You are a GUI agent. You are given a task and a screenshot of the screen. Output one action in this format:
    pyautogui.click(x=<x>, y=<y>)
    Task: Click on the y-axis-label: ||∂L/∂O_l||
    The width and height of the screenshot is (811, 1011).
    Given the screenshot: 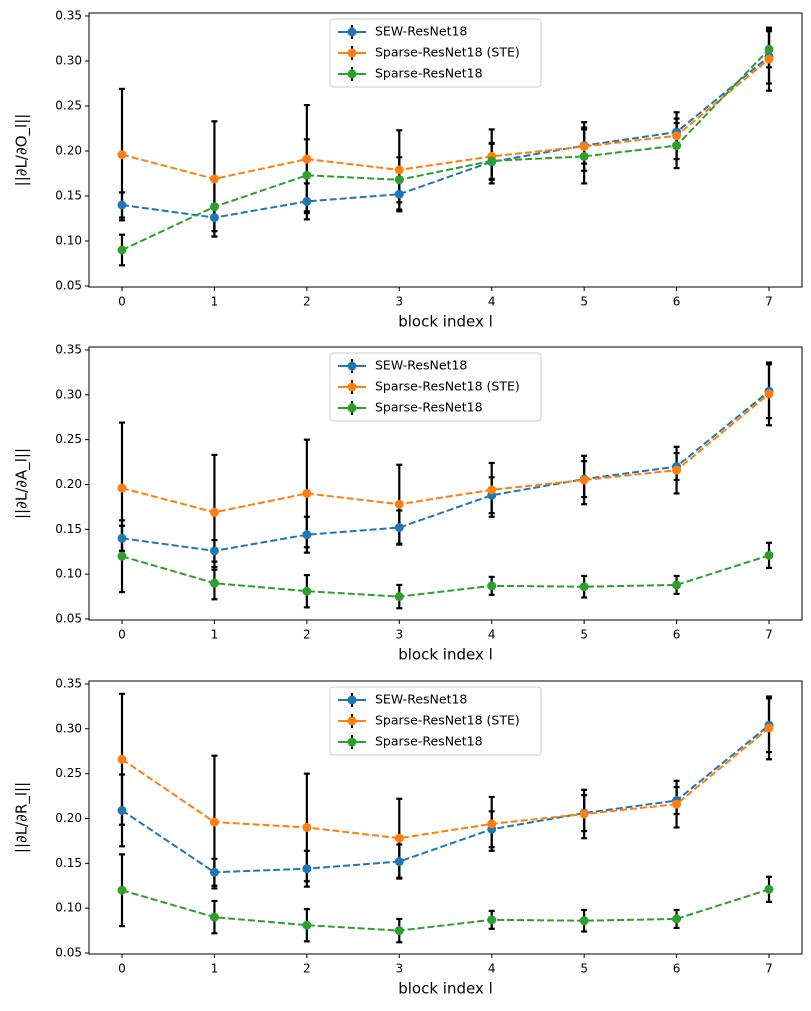 What is the action you would take?
    pyautogui.click(x=22, y=150)
    